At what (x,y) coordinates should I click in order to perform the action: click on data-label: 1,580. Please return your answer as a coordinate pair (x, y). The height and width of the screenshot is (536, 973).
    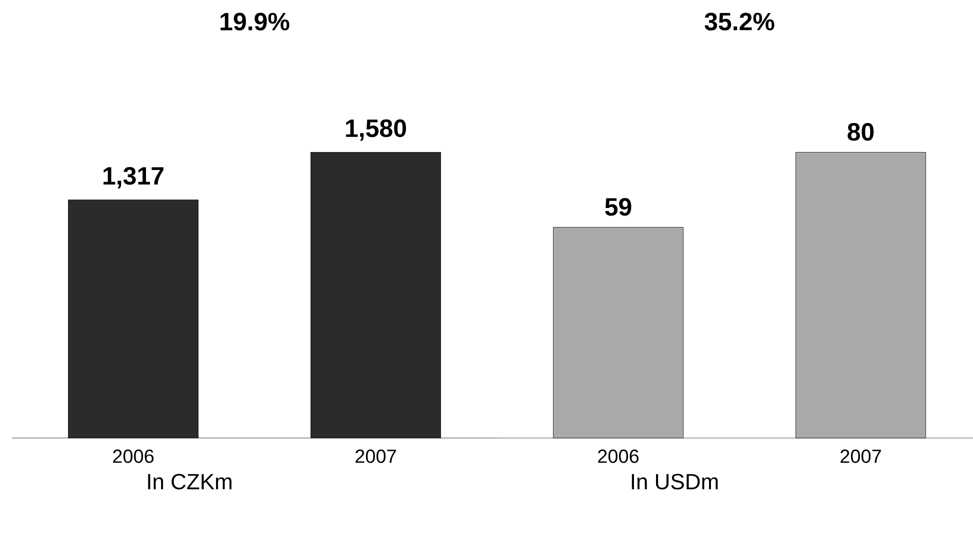
    Looking at the image, I should click on (376, 130).